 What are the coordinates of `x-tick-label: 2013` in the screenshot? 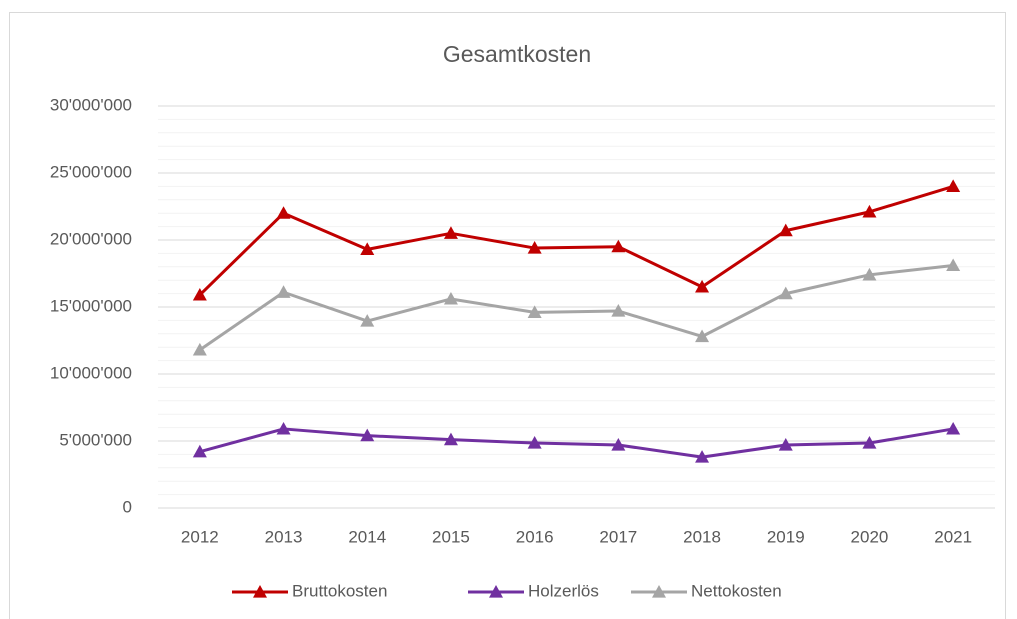 It's located at (284, 536).